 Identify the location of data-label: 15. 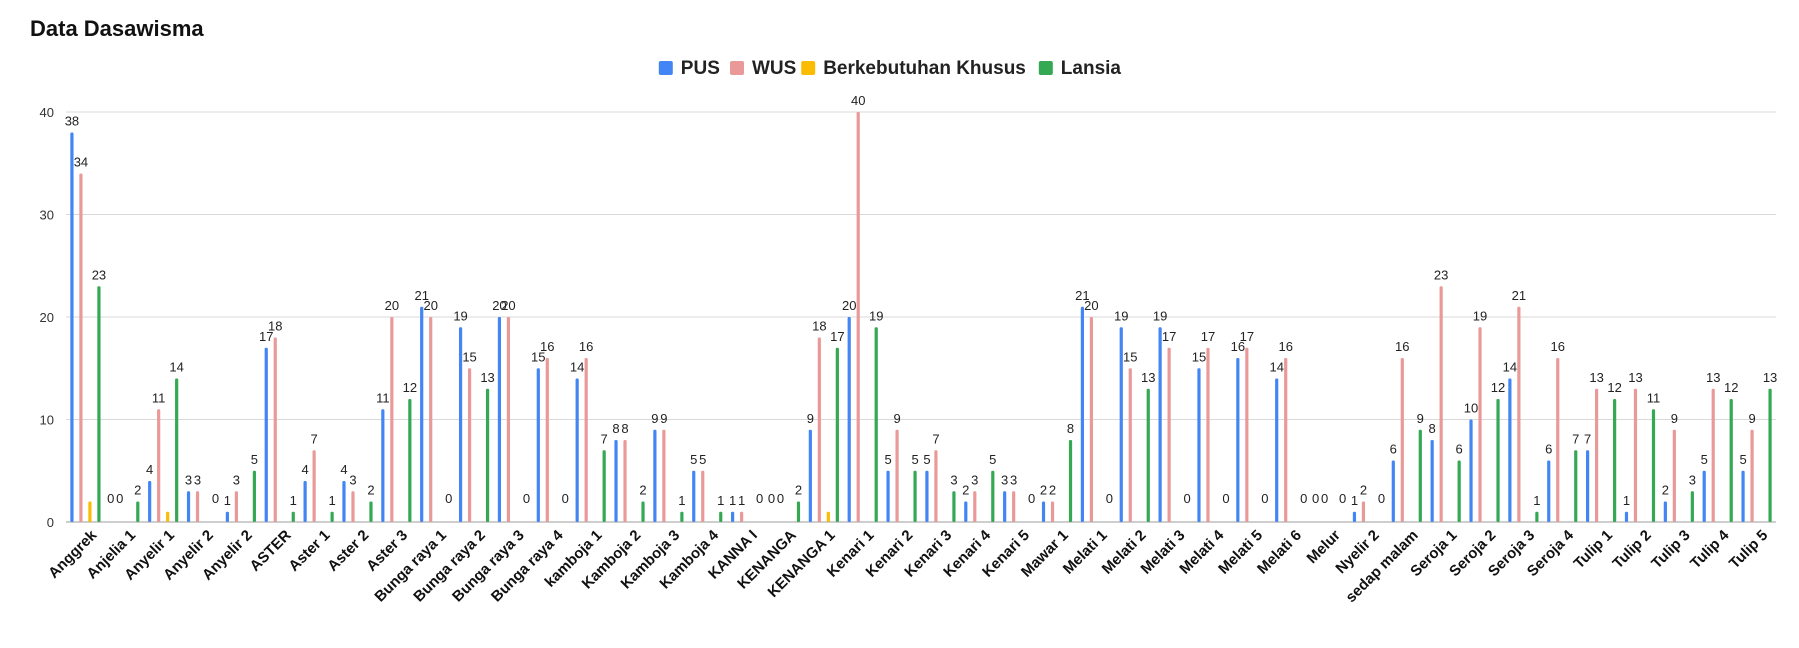
(538, 356).